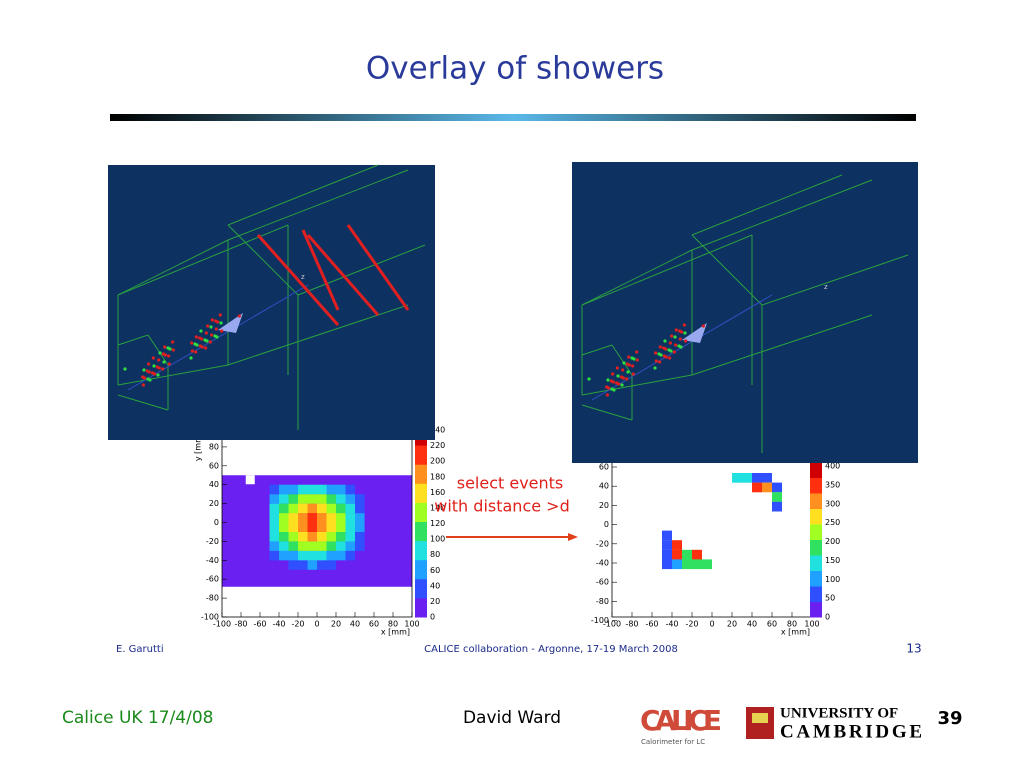  What do you see at coordinates (612, 624) in the screenshot?
I see `x-tick-label: -100` at bounding box center [612, 624].